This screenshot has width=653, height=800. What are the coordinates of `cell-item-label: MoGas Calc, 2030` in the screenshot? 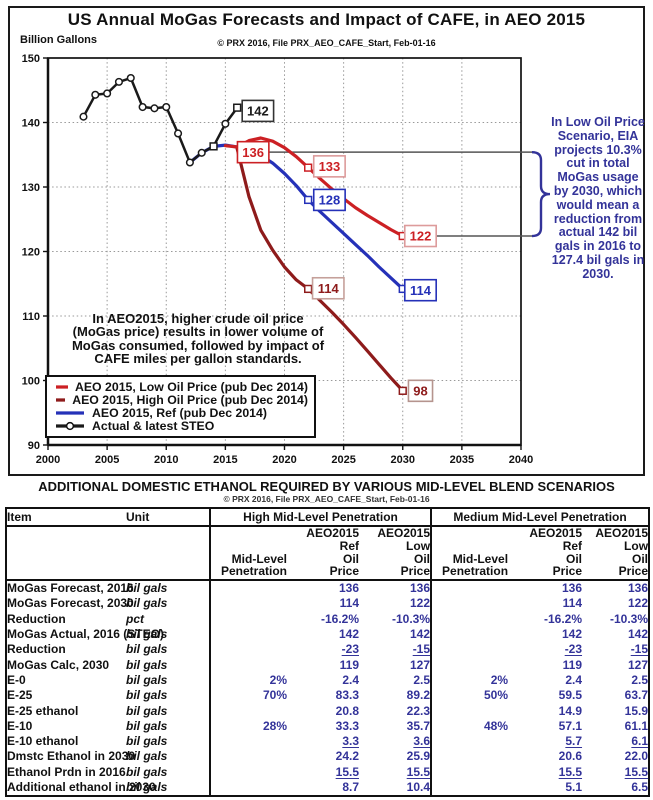 It's located at (58, 664).